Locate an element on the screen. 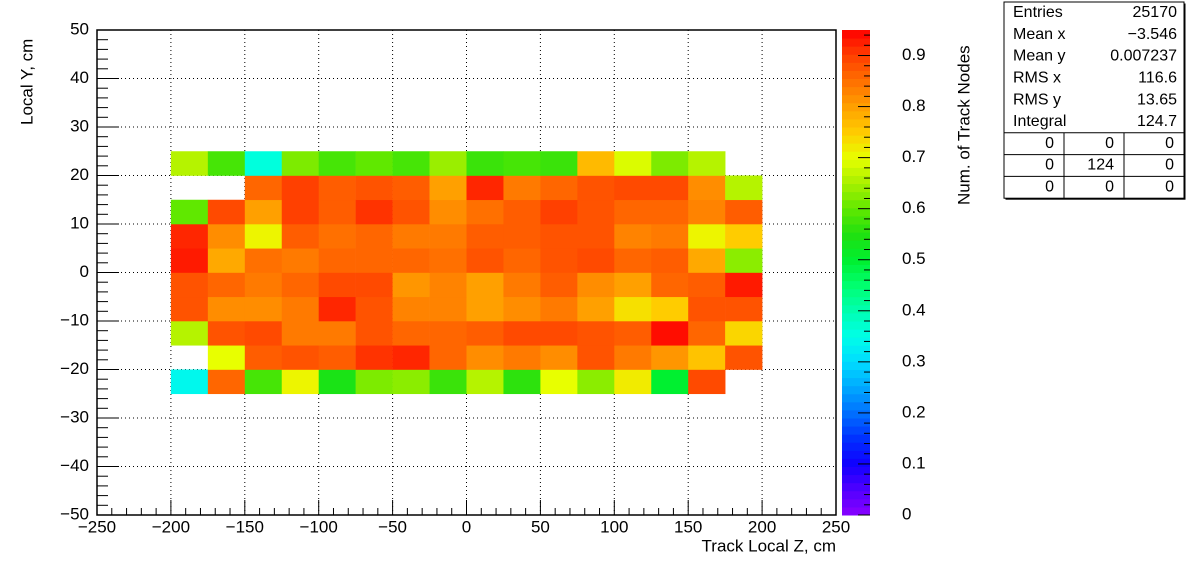 This screenshot has height=577, width=1196. x-tick-label: −150 is located at coordinates (245, 526).